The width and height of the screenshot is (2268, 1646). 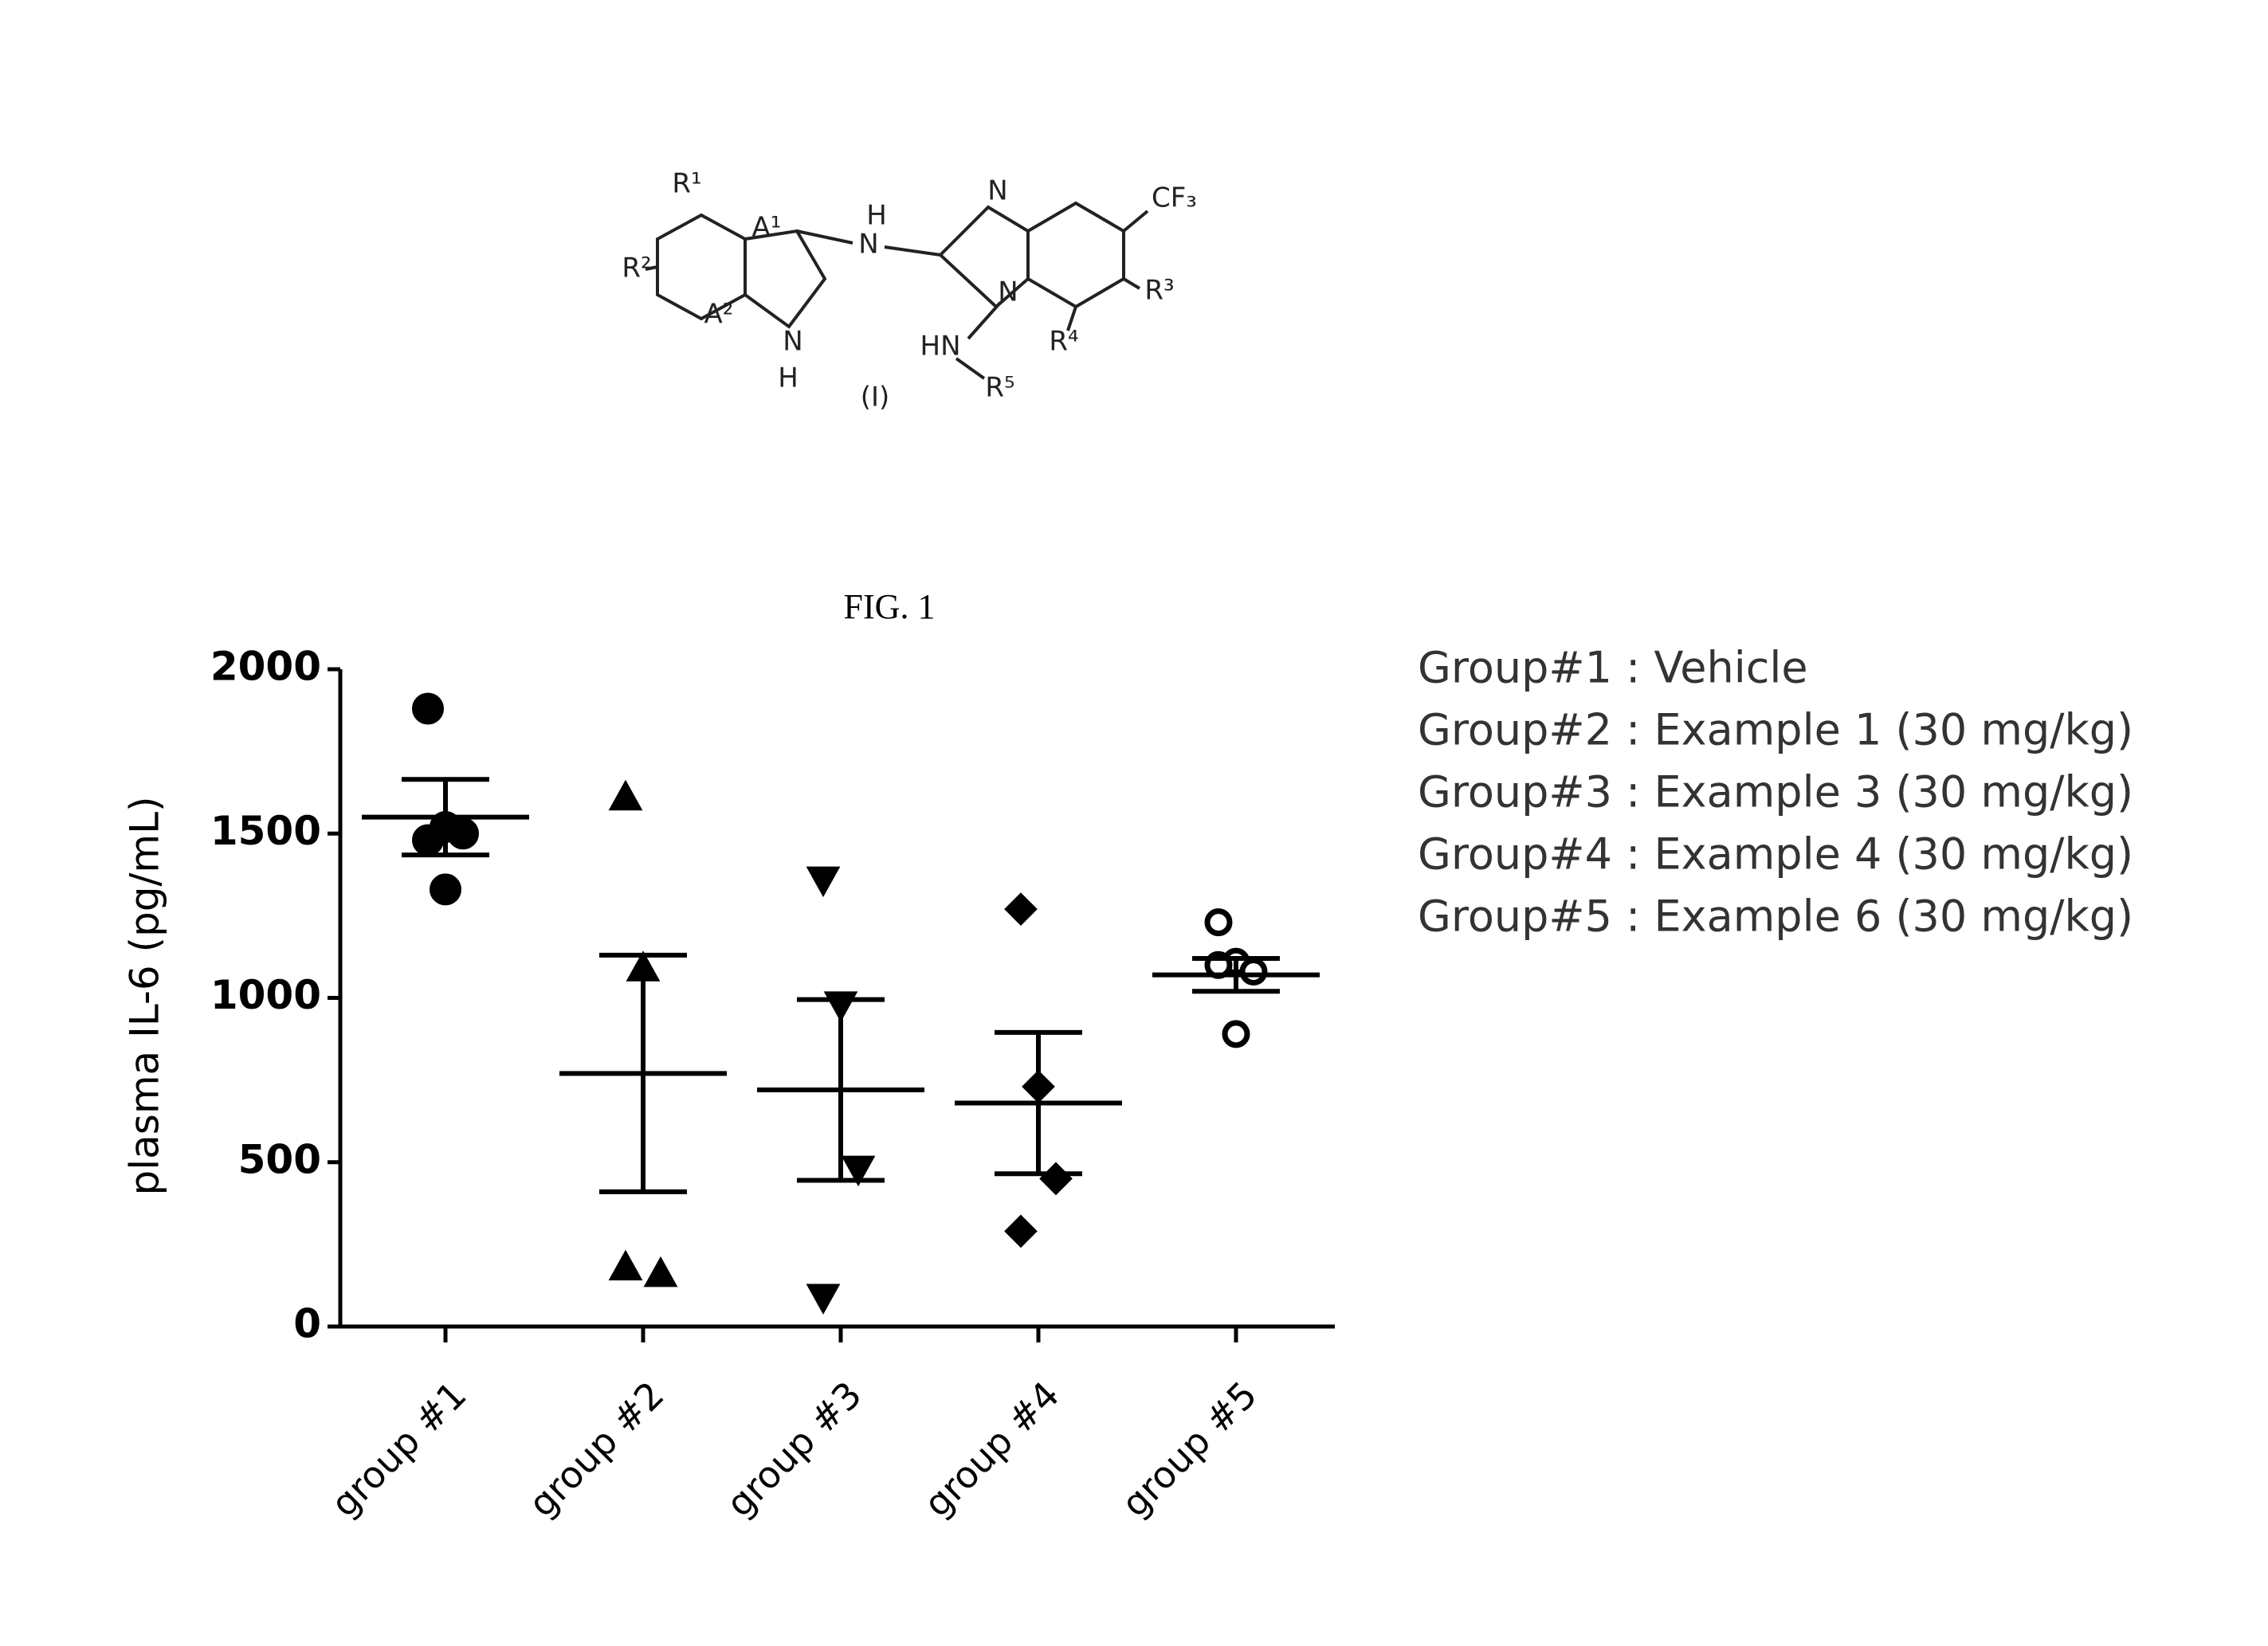 I want to click on y-tick-label: 0, so click(x=307, y=1324).